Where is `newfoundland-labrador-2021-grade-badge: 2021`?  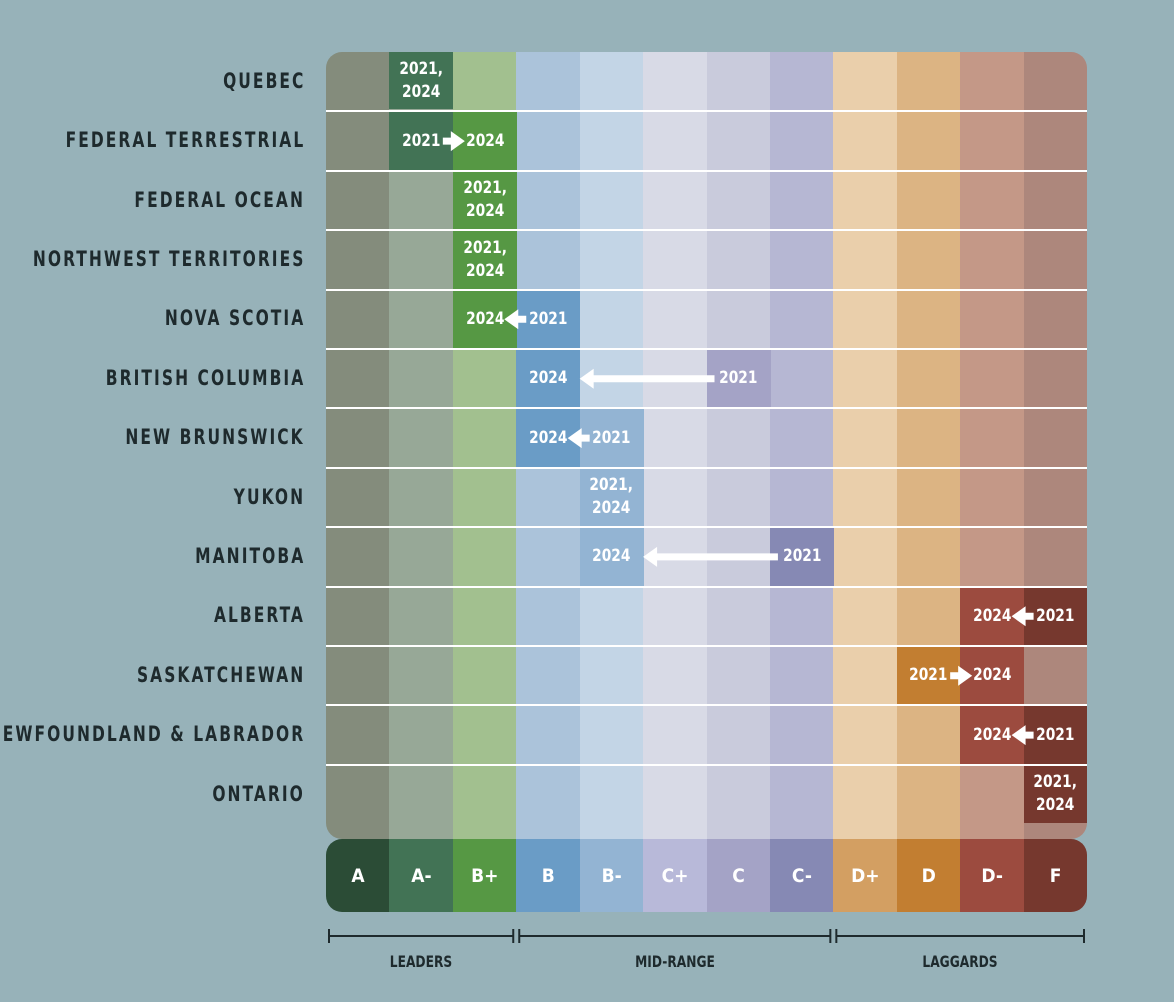
newfoundland-labrador-2021-grade-badge: 2021 is located at coordinates (1055, 735).